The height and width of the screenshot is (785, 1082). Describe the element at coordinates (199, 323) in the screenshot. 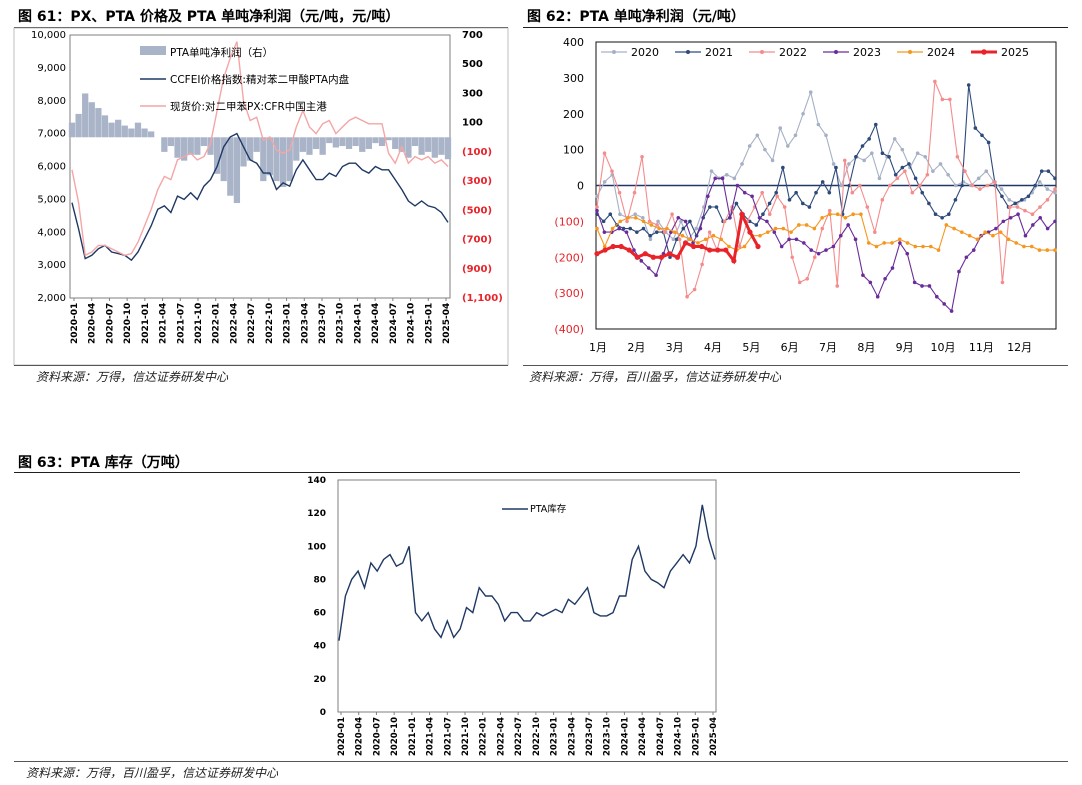

I see `fig61-x-tick: 2021-10` at that location.